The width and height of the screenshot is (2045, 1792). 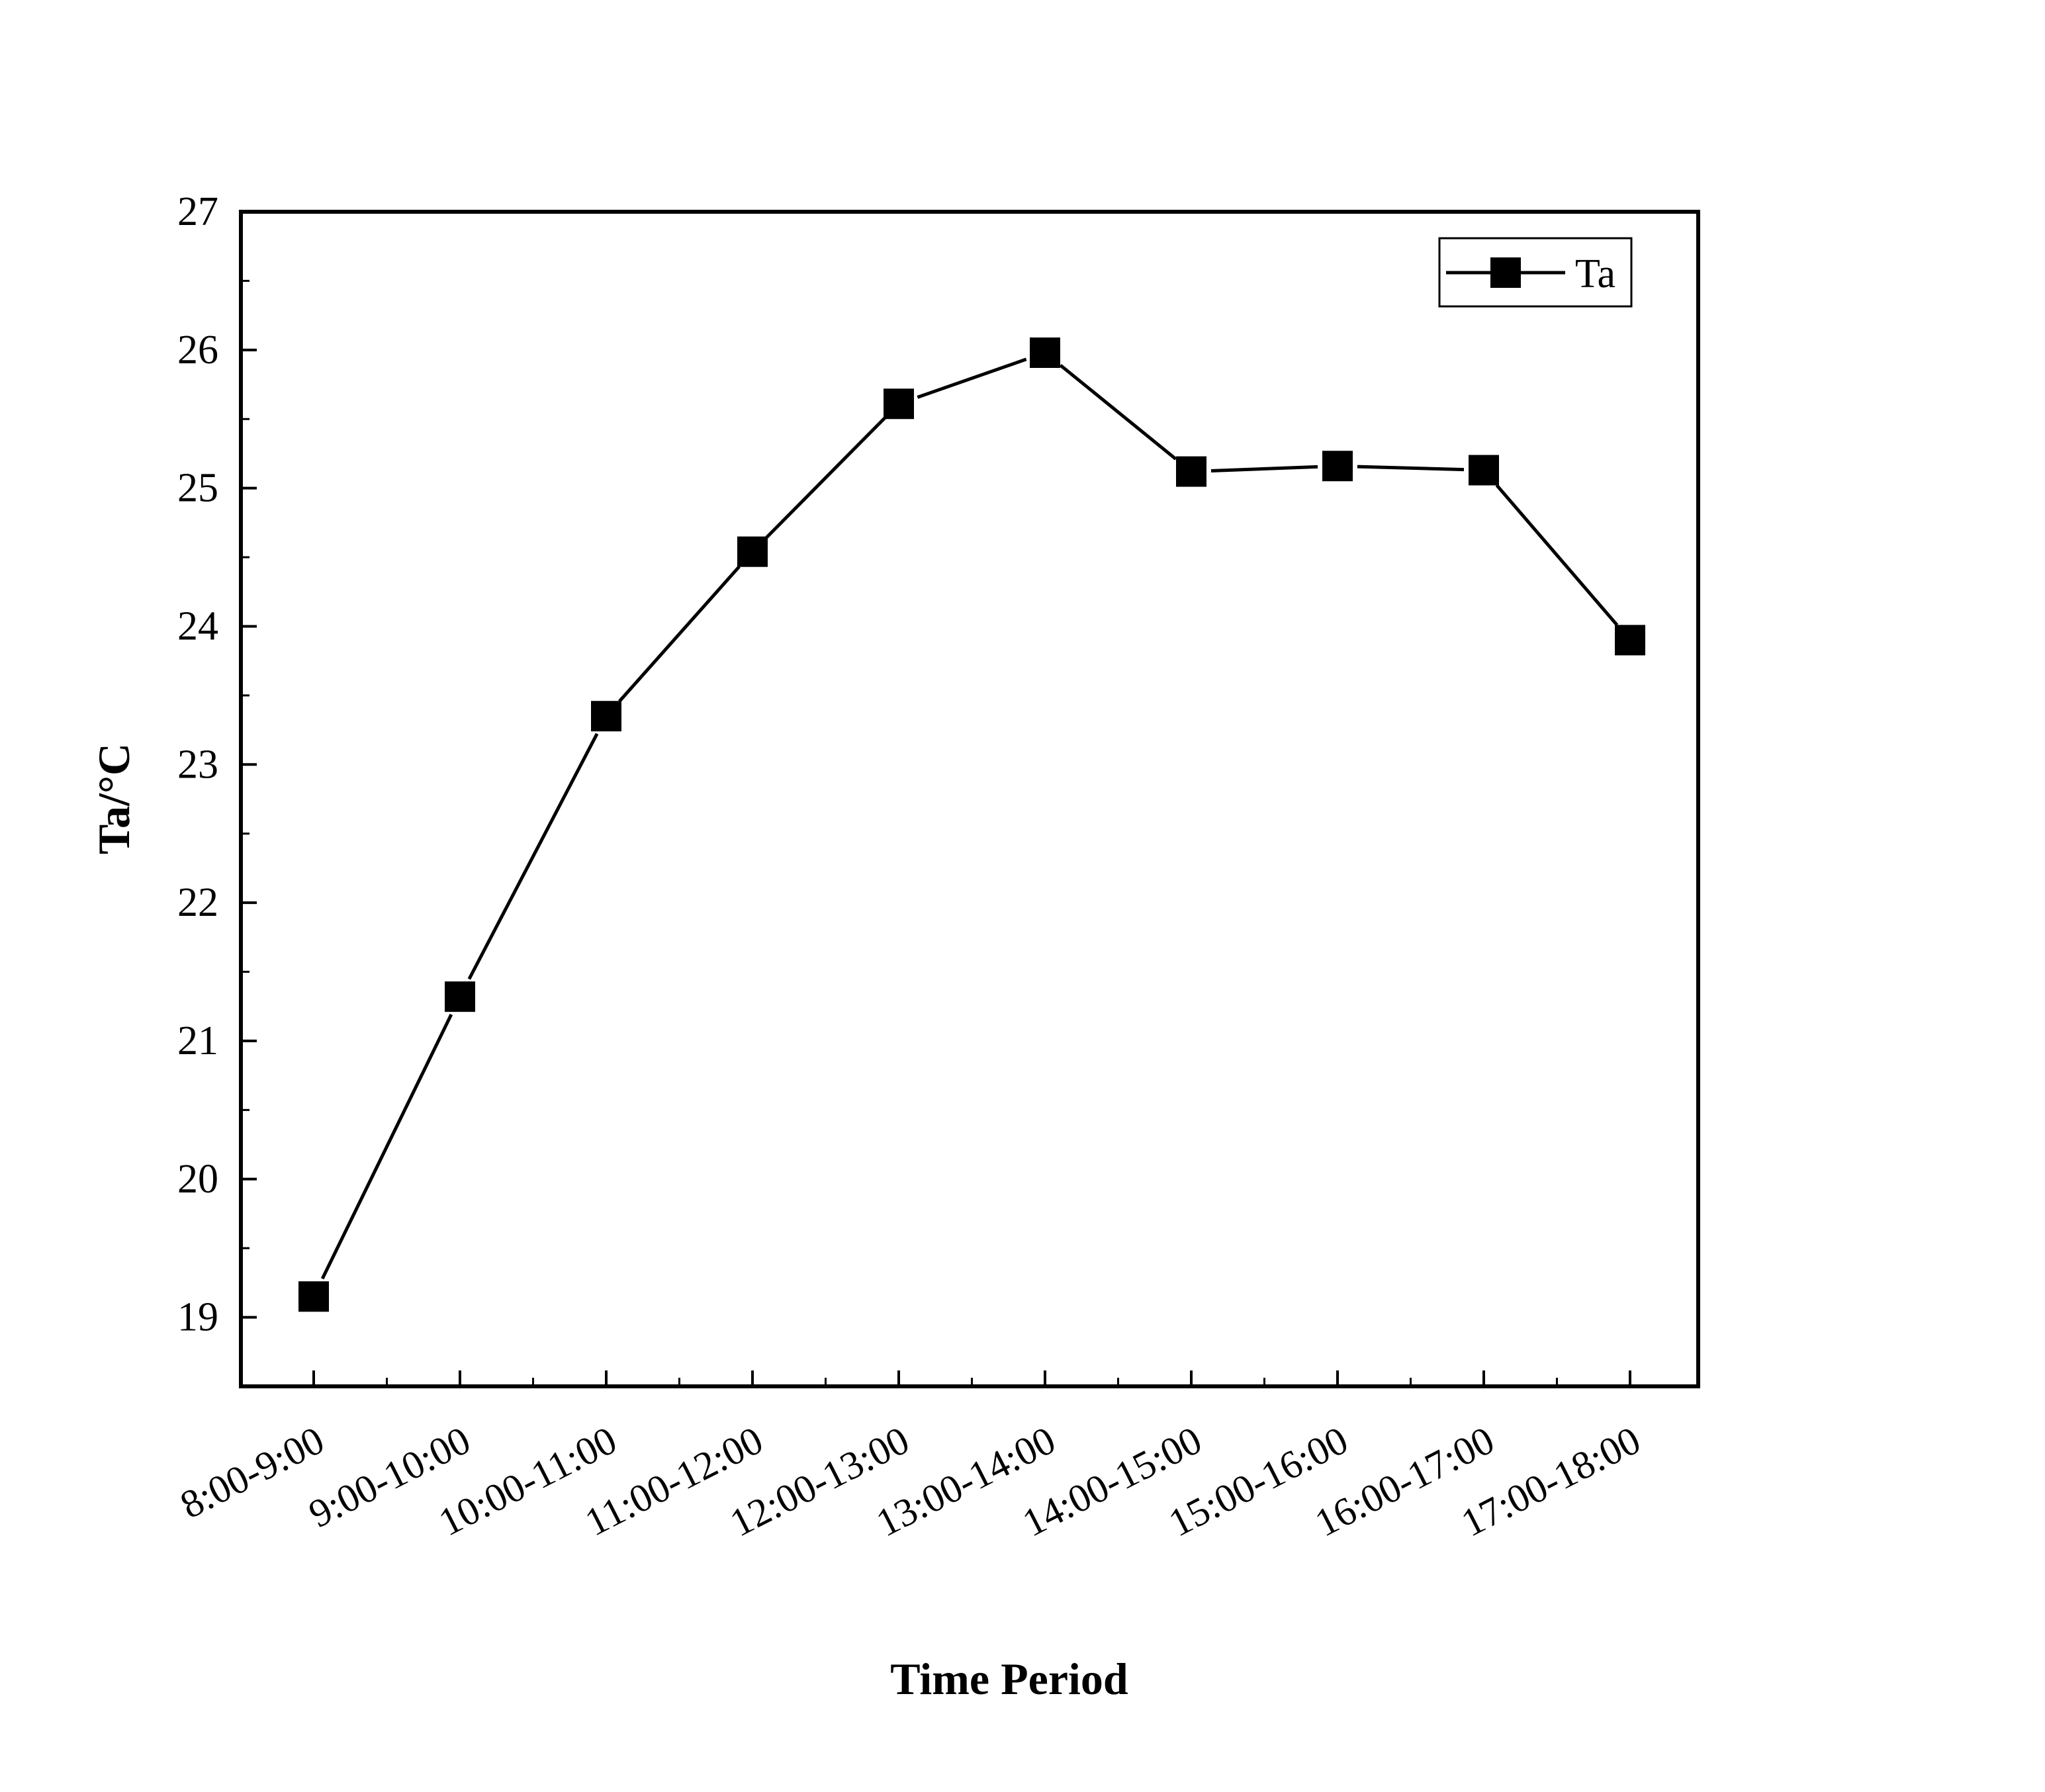 I want to click on y-axis-ticks: 19 20 21 22 23 24 25 26 27, so click(x=217, y=764).